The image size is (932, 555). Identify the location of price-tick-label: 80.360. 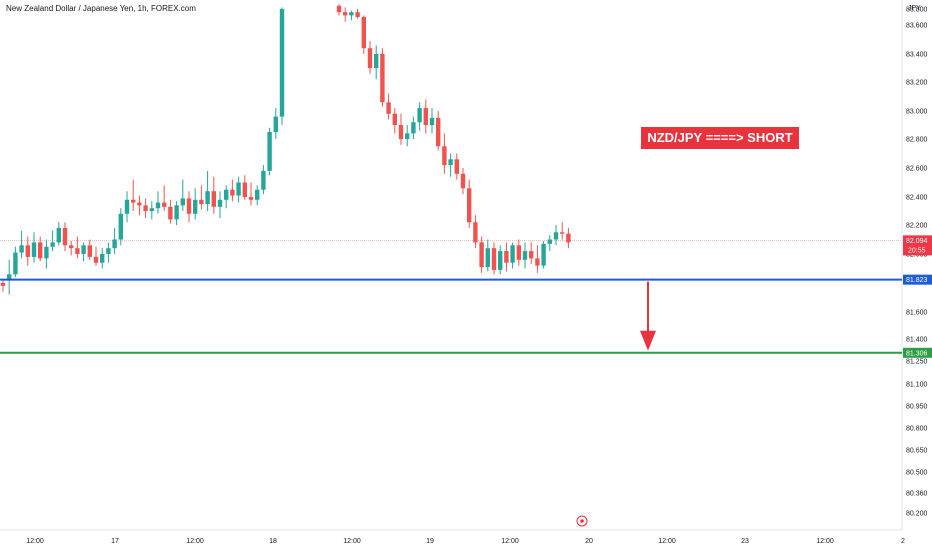
(917, 494).